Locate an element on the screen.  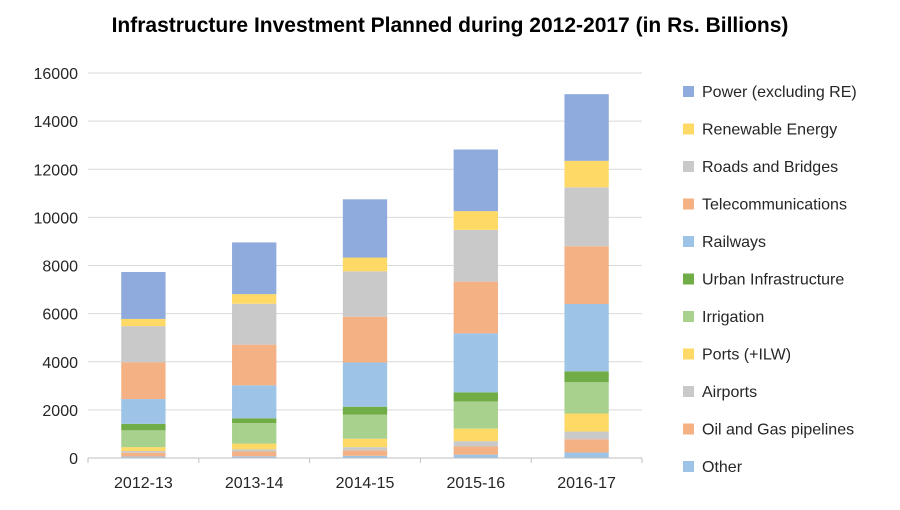
y-tick-label: 4000 is located at coordinates (60, 363).